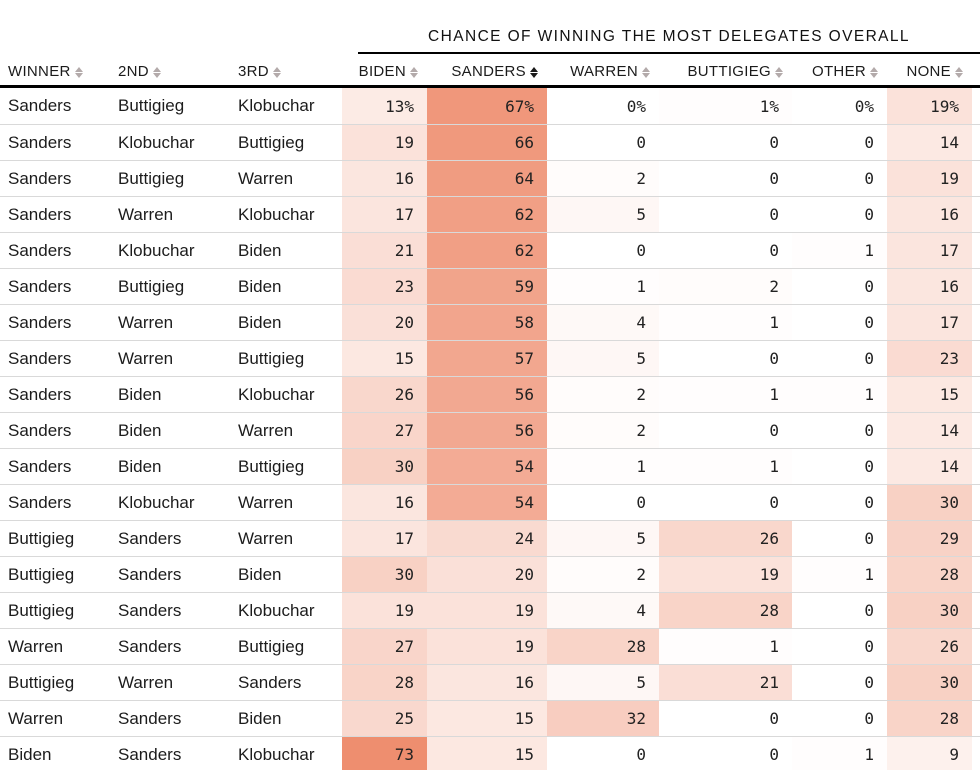  Describe the element at coordinates (839, 106) in the screenshot. I see `value-cell-other: 0%` at that location.